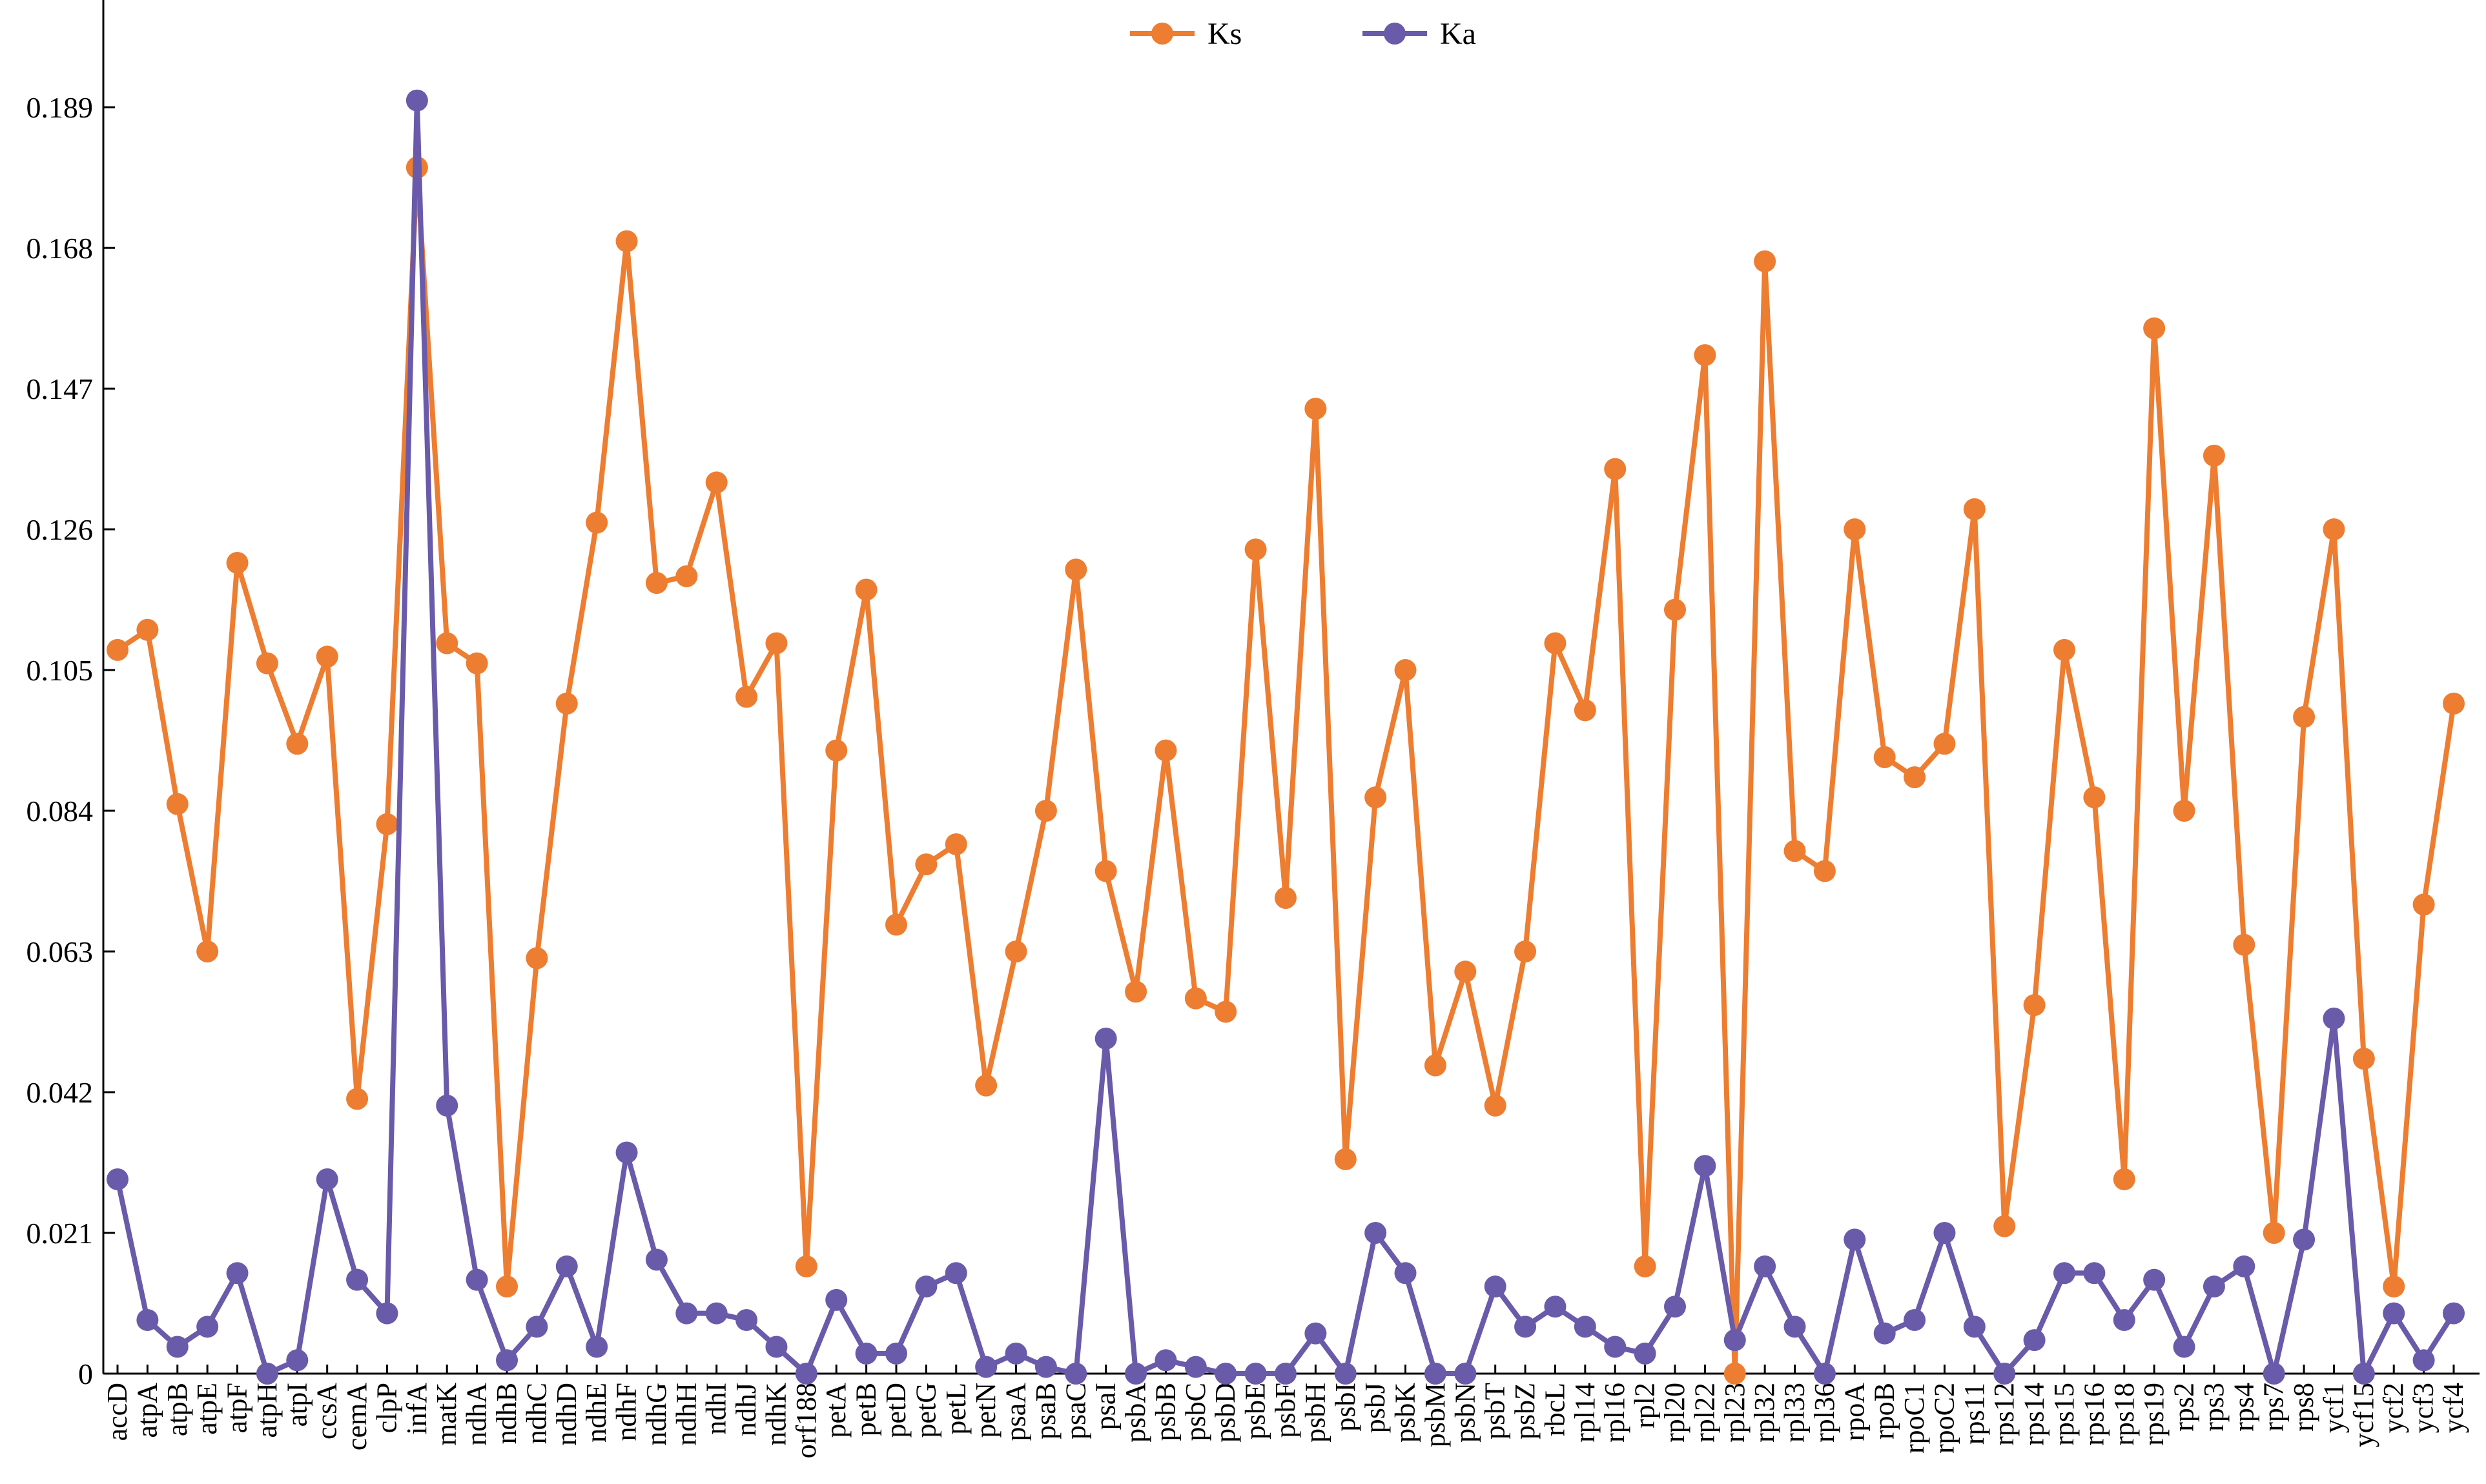 The height and width of the screenshot is (1484, 2486). What do you see at coordinates (1419, 34) in the screenshot?
I see `legend-item-ka: Ka` at bounding box center [1419, 34].